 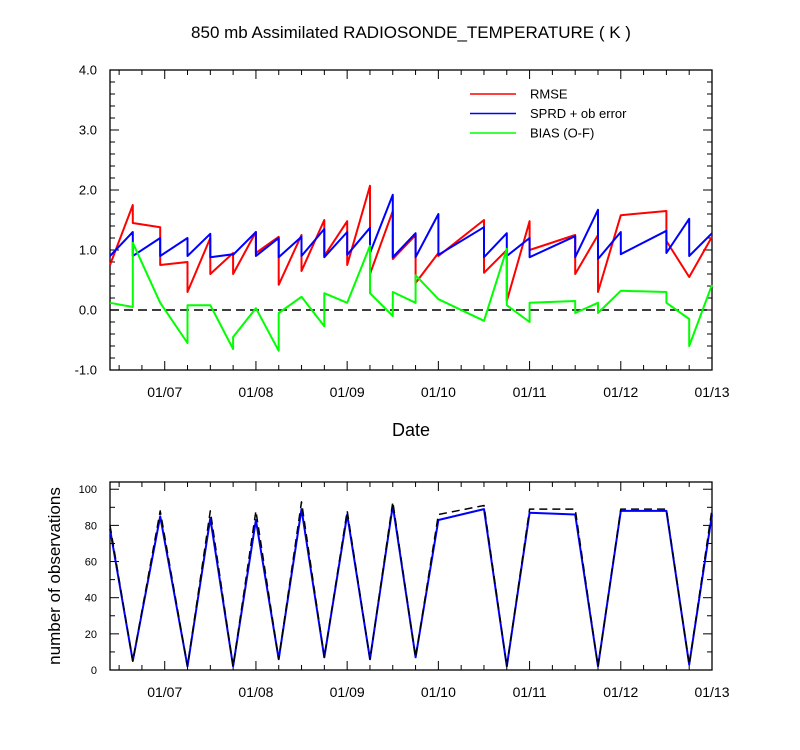 What do you see at coordinates (88, 130) in the screenshot?
I see `y-tick-label: 3.0` at bounding box center [88, 130].